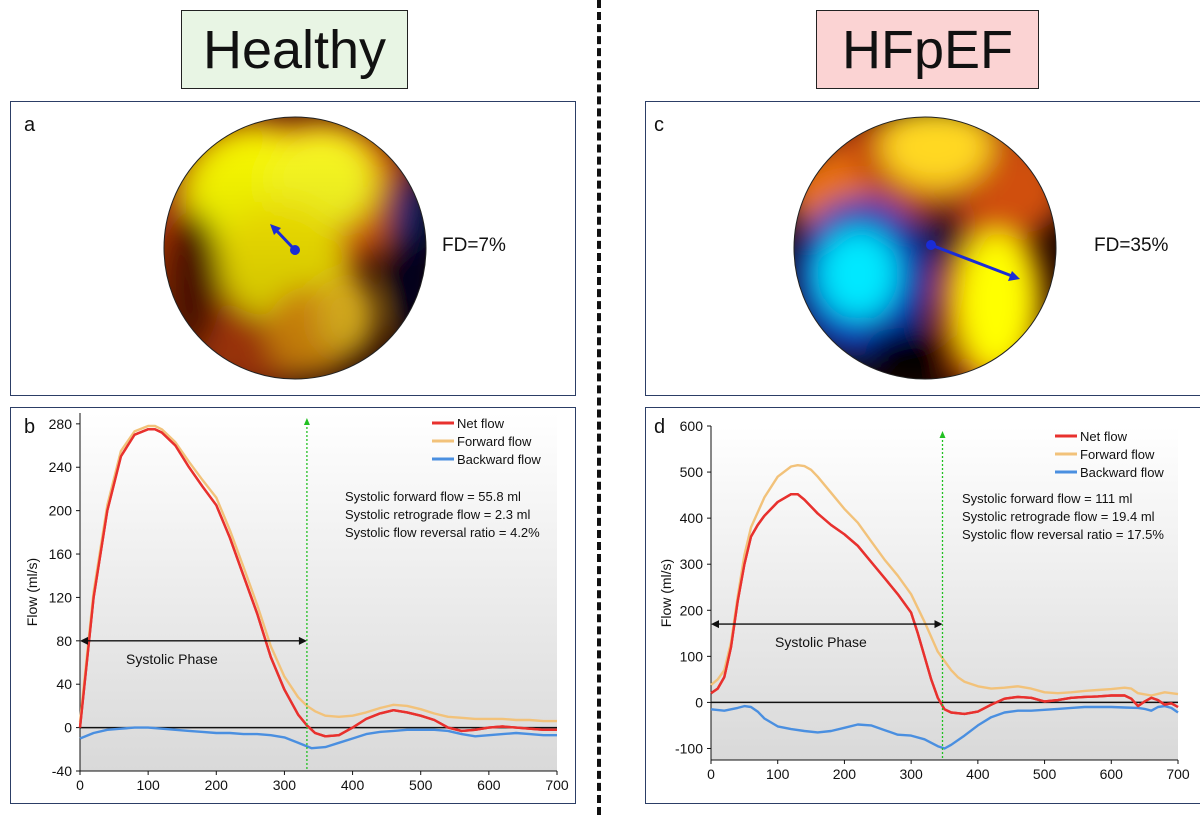 Image resolution: width=1200 pixels, height=815 pixels. Describe the element at coordinates (599, 407) in the screenshot. I see `group-divider` at that location.